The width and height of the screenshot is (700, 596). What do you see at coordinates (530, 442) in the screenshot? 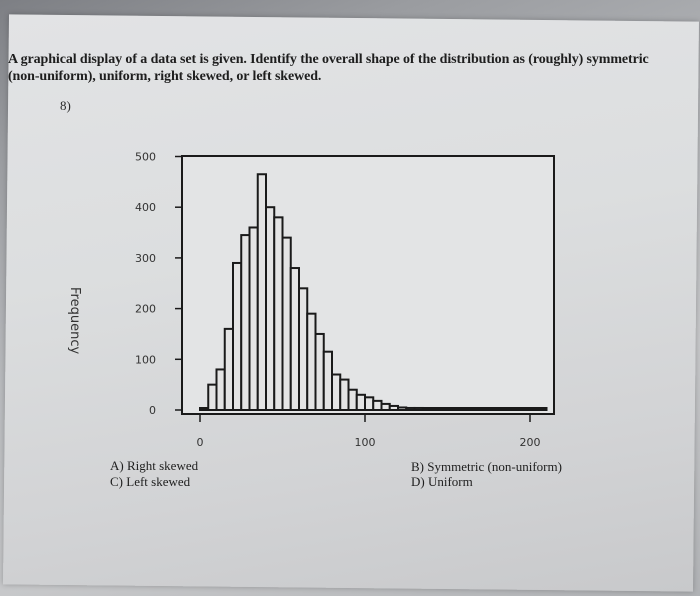
I see `x-tick-label: 200` at bounding box center [530, 442].